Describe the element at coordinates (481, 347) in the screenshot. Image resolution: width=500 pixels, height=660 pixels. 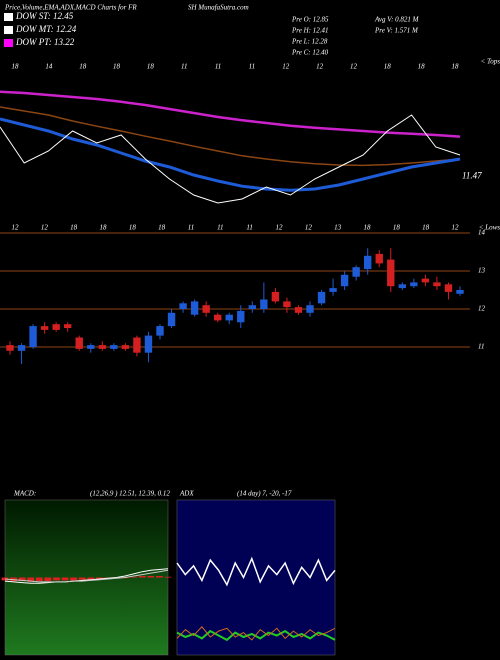
I see `y-tick-label: 11` at that location.